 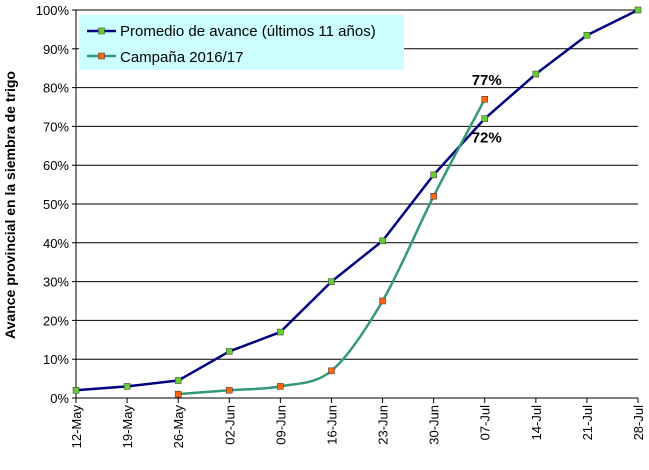 I want to click on y-tick-labels: 0% 10% 20% 30% 40% 50% 60% 70% 80% 90% 100%, so click(x=53, y=204).